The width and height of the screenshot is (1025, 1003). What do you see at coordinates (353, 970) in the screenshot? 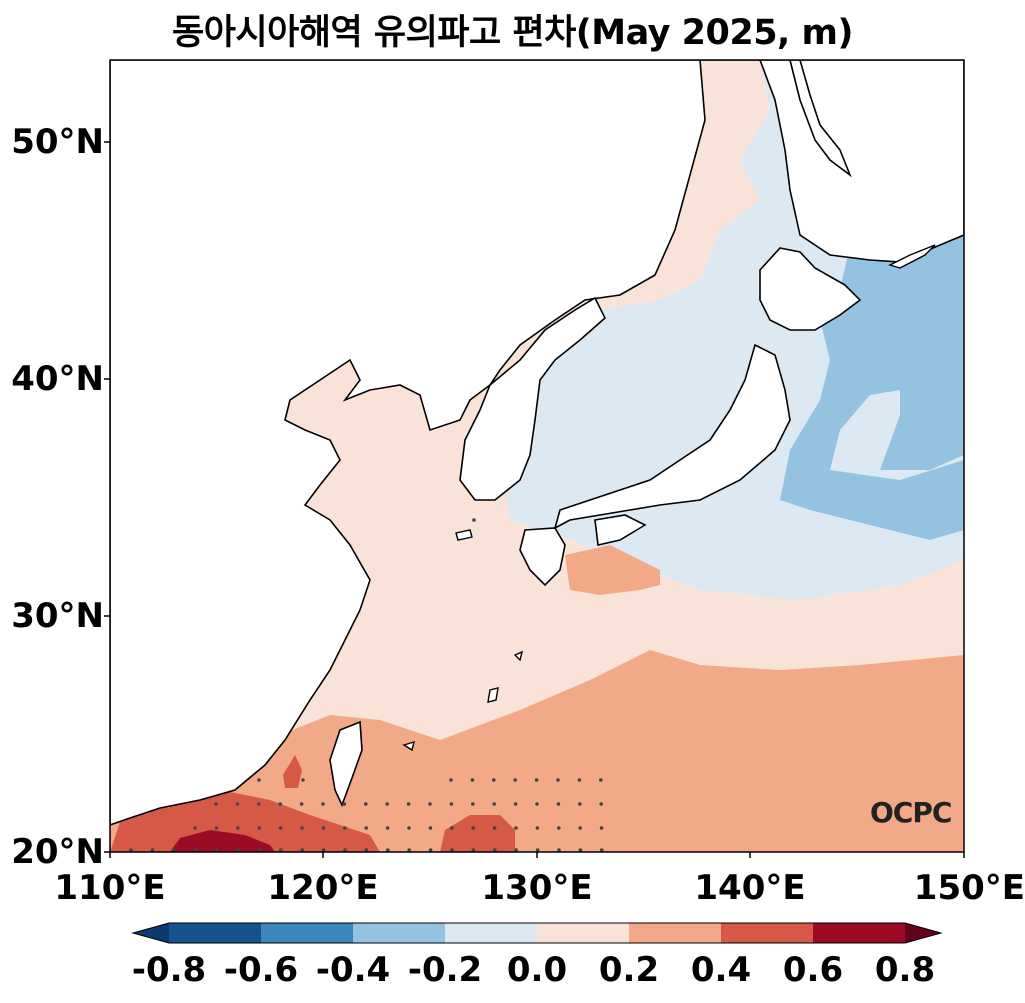
I see `colorbar-tick: -0.4` at bounding box center [353, 970].